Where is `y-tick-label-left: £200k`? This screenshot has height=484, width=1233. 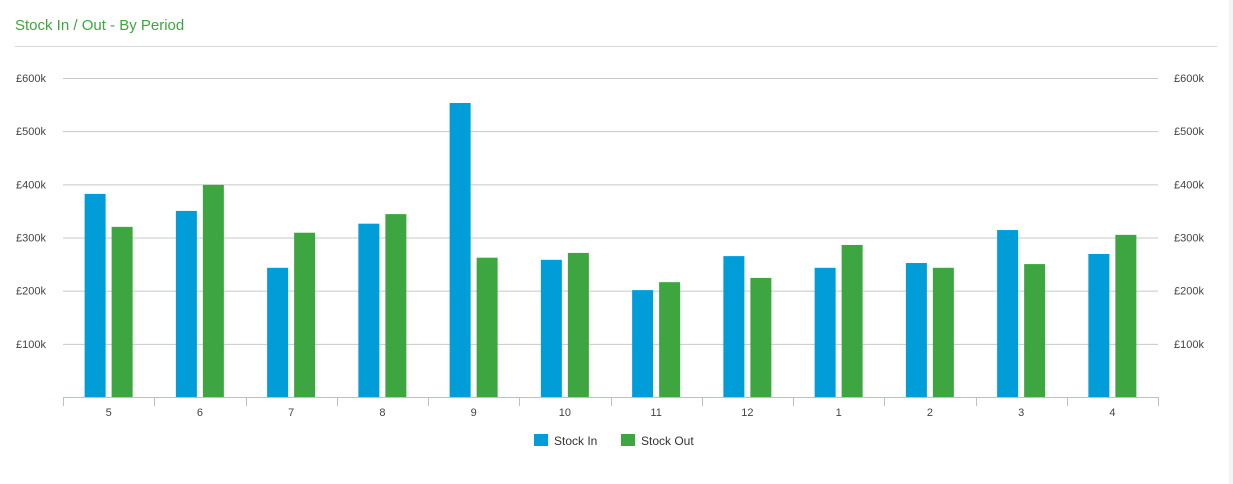 y-tick-label-left: £200k is located at coordinates (31, 292).